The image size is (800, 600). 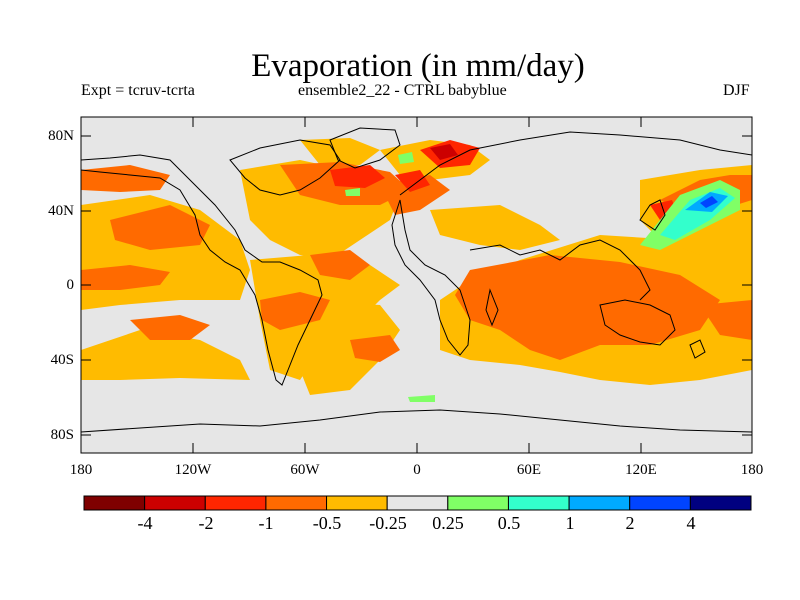 What do you see at coordinates (690, 215) in the screenshot?
I see `anomaly-positive-pacific` at bounding box center [690, 215].